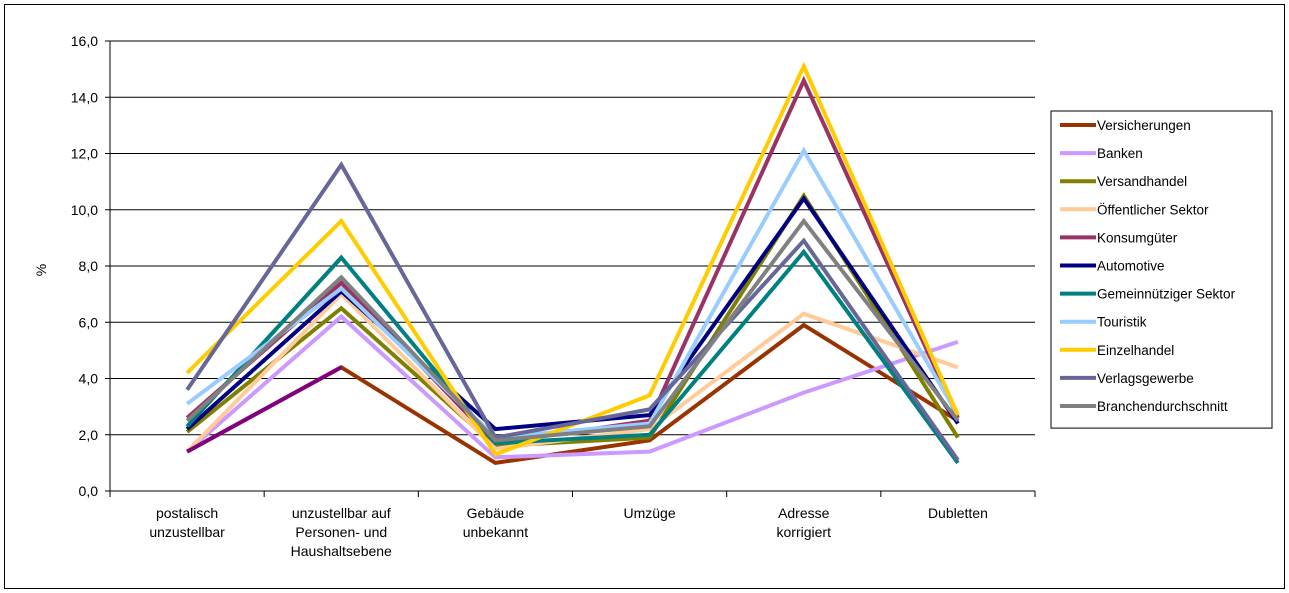 This screenshot has width=1289, height=593. Describe the element at coordinates (84, 210) in the screenshot. I see `y-tick-label: 10,0` at that location.